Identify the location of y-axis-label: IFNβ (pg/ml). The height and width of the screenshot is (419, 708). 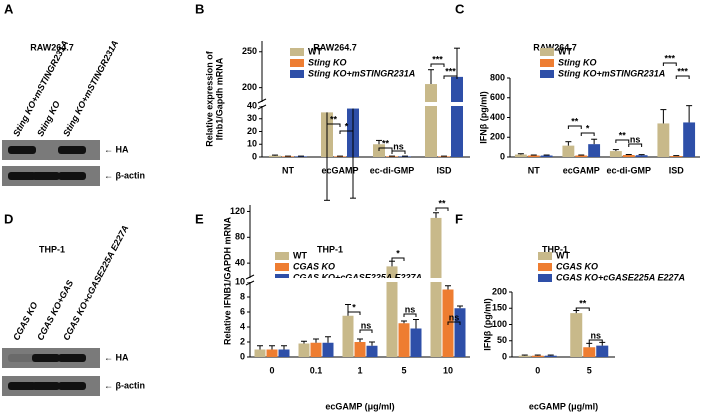
(483, 117).